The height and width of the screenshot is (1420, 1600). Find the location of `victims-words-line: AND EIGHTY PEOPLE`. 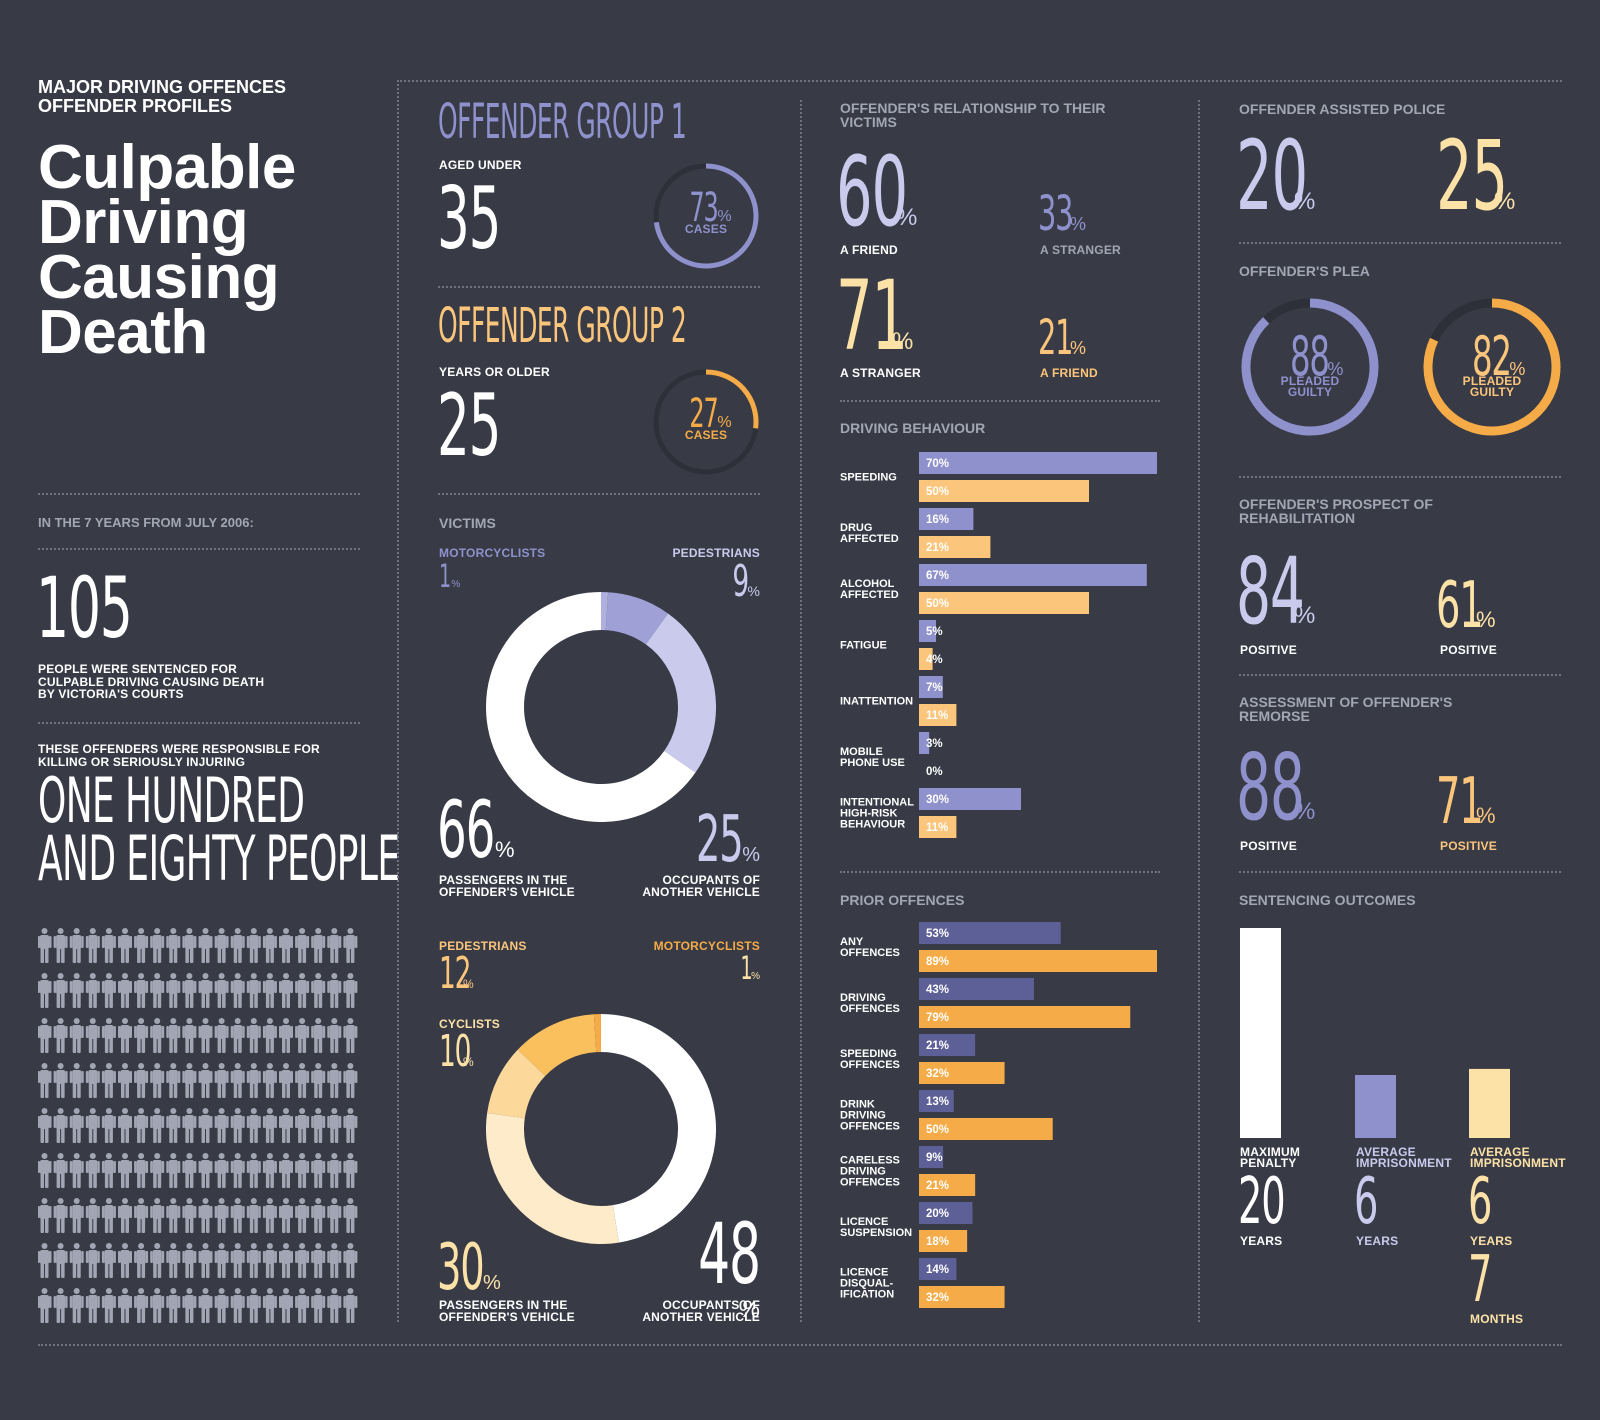

victims-words-line: AND EIGHTY PEOPLE is located at coordinates (219, 858).